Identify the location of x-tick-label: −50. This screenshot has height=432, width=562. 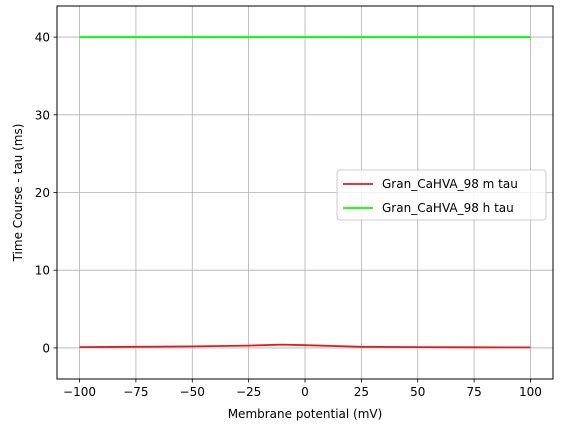
(192, 392).